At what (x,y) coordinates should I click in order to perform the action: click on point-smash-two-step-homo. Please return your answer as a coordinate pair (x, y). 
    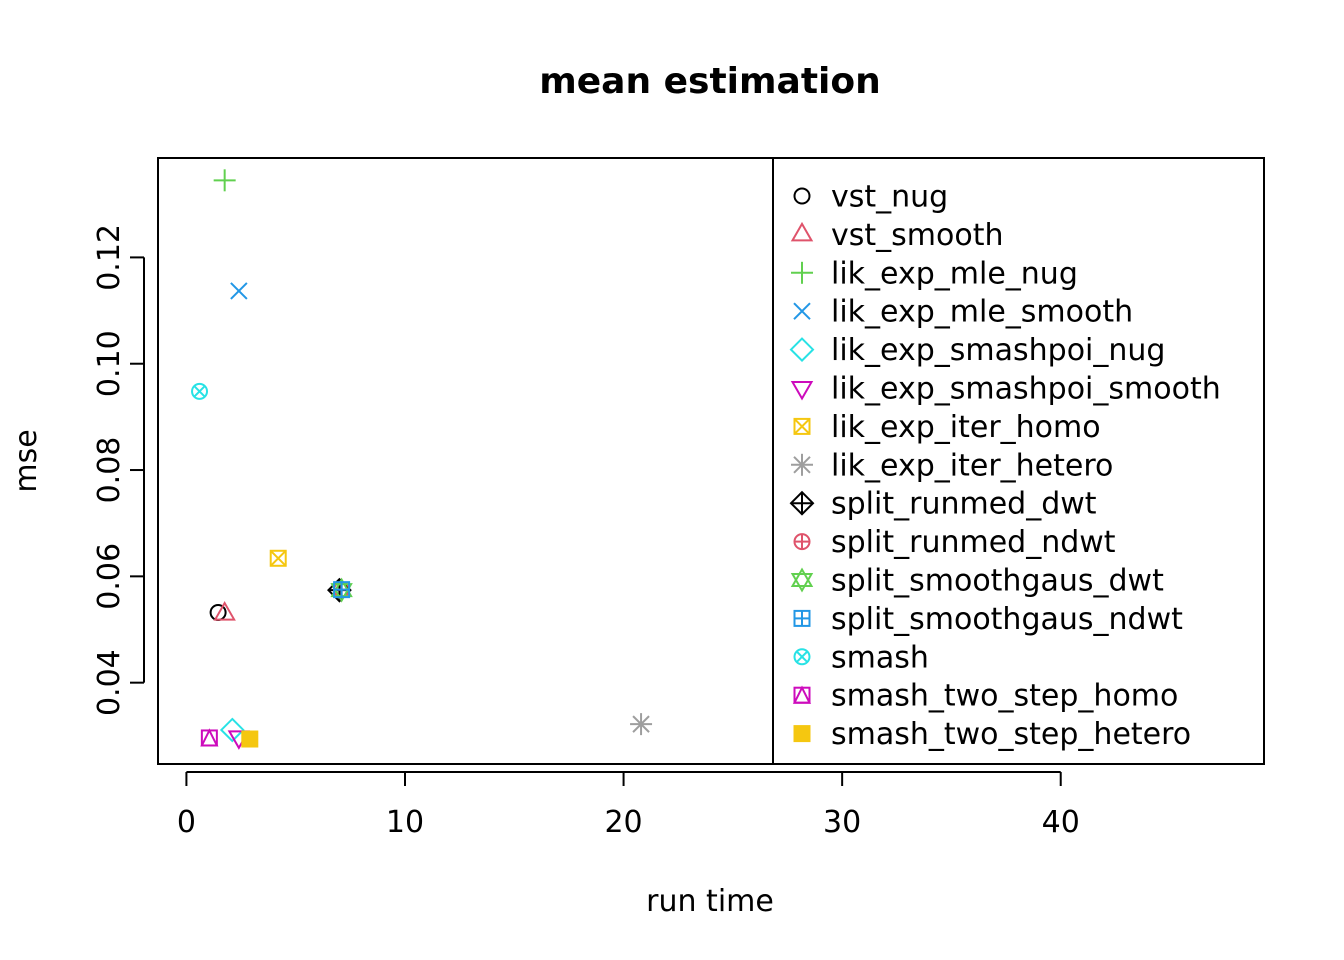
    Looking at the image, I should click on (209, 737).